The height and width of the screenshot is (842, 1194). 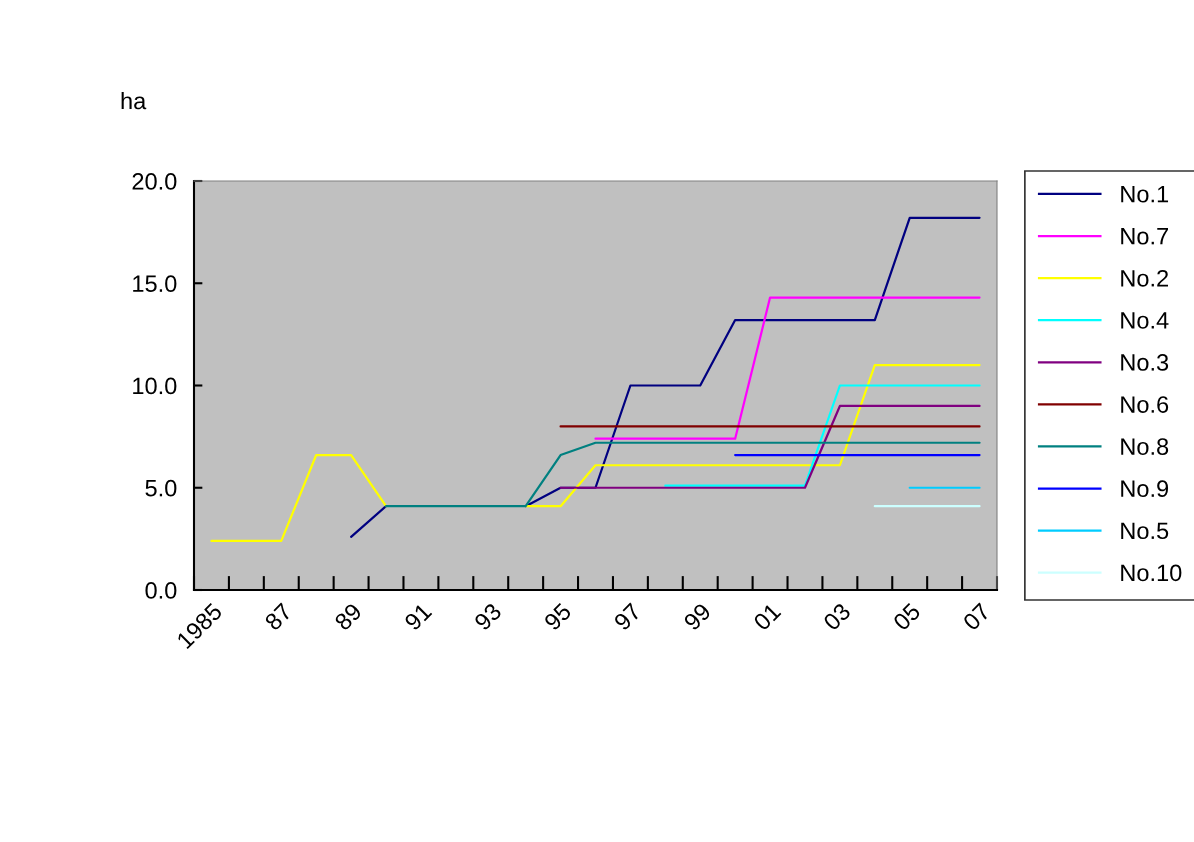 What do you see at coordinates (418, 617) in the screenshot?
I see `x-tick-label: 91` at bounding box center [418, 617].